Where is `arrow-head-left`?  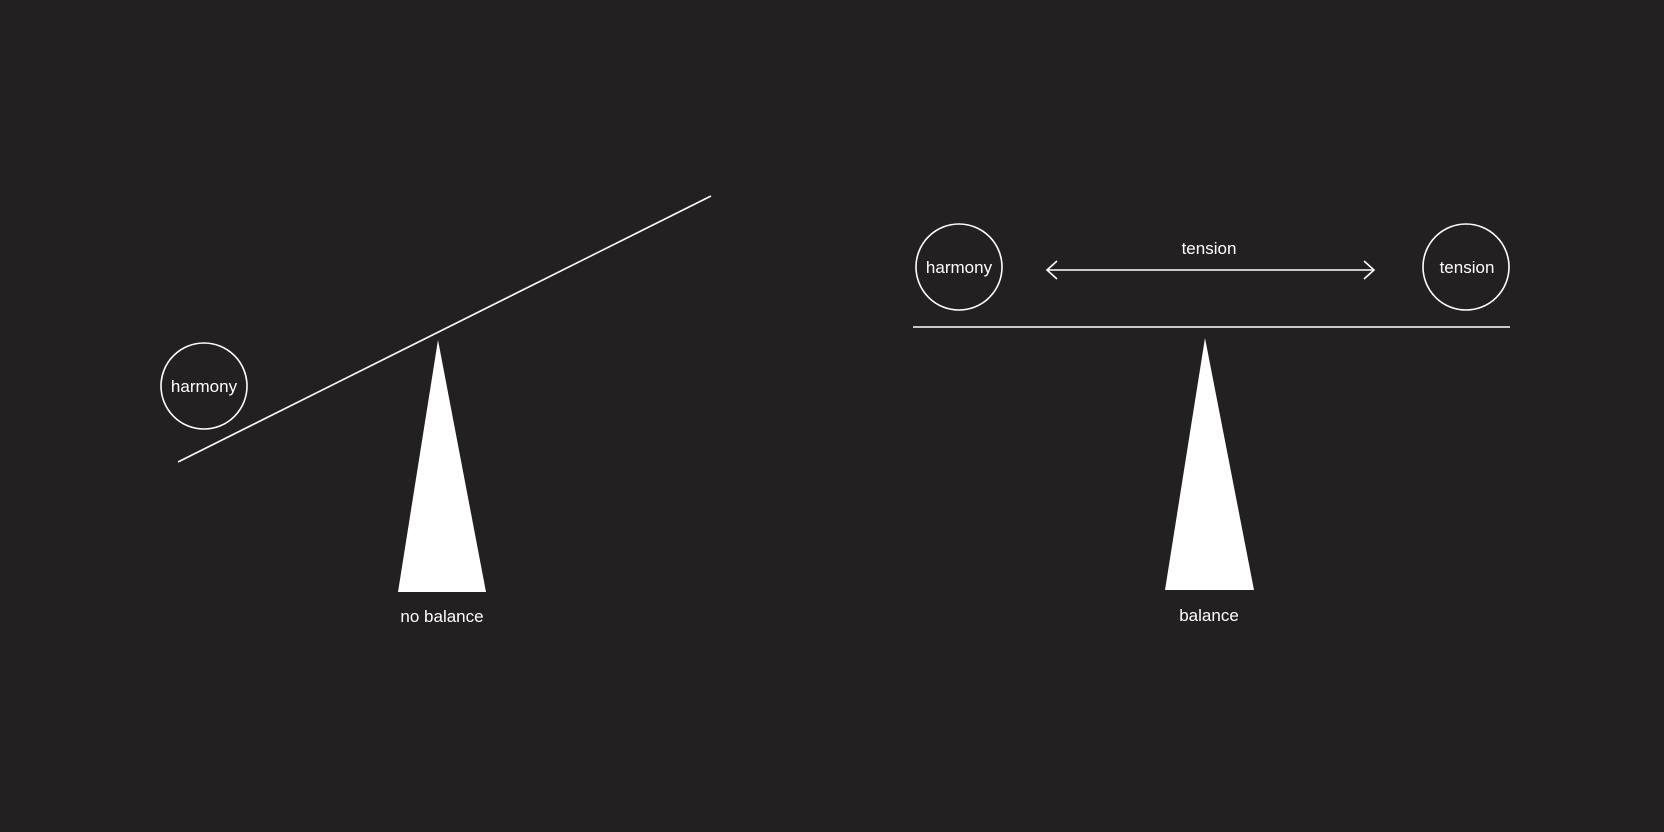
arrow-head-left is located at coordinates (1051, 270).